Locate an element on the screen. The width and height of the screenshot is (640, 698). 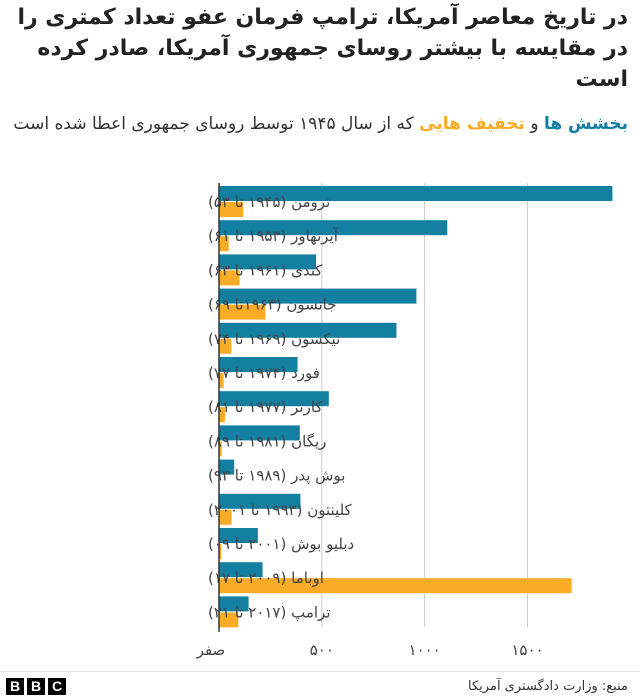
subtitle-connector: و is located at coordinates (534, 124).